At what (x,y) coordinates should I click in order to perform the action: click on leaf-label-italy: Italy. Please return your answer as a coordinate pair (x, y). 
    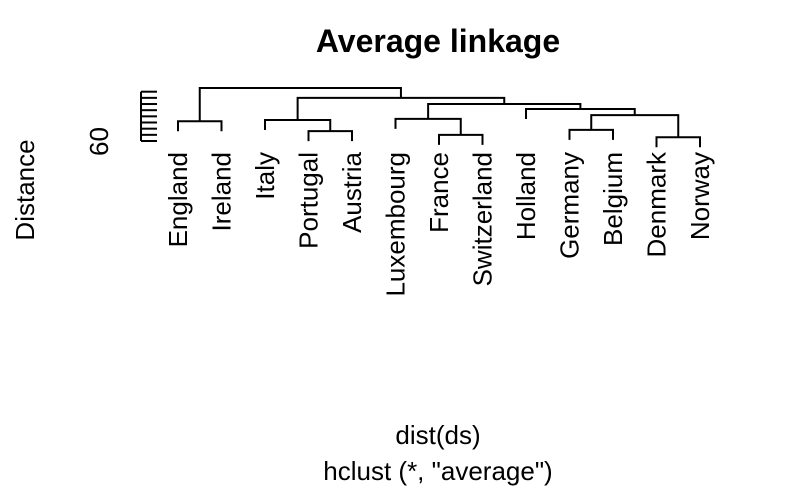
    Looking at the image, I should click on (265, 176).